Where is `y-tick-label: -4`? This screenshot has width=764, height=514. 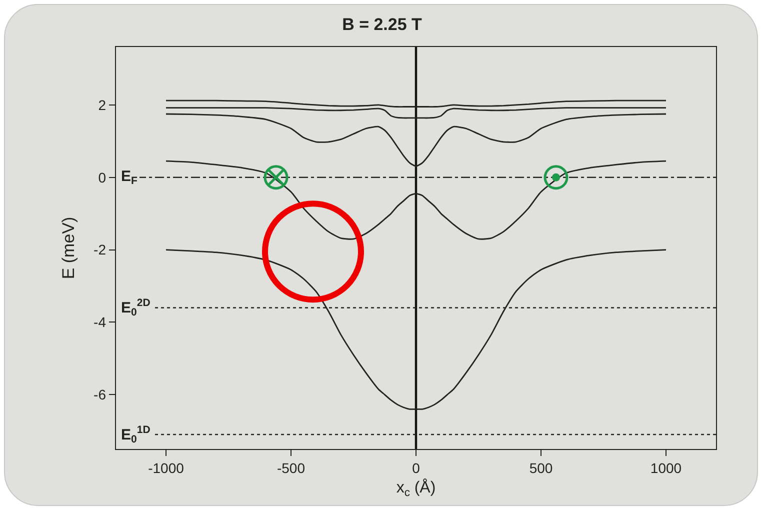 y-tick-label: -4 is located at coordinates (100, 322).